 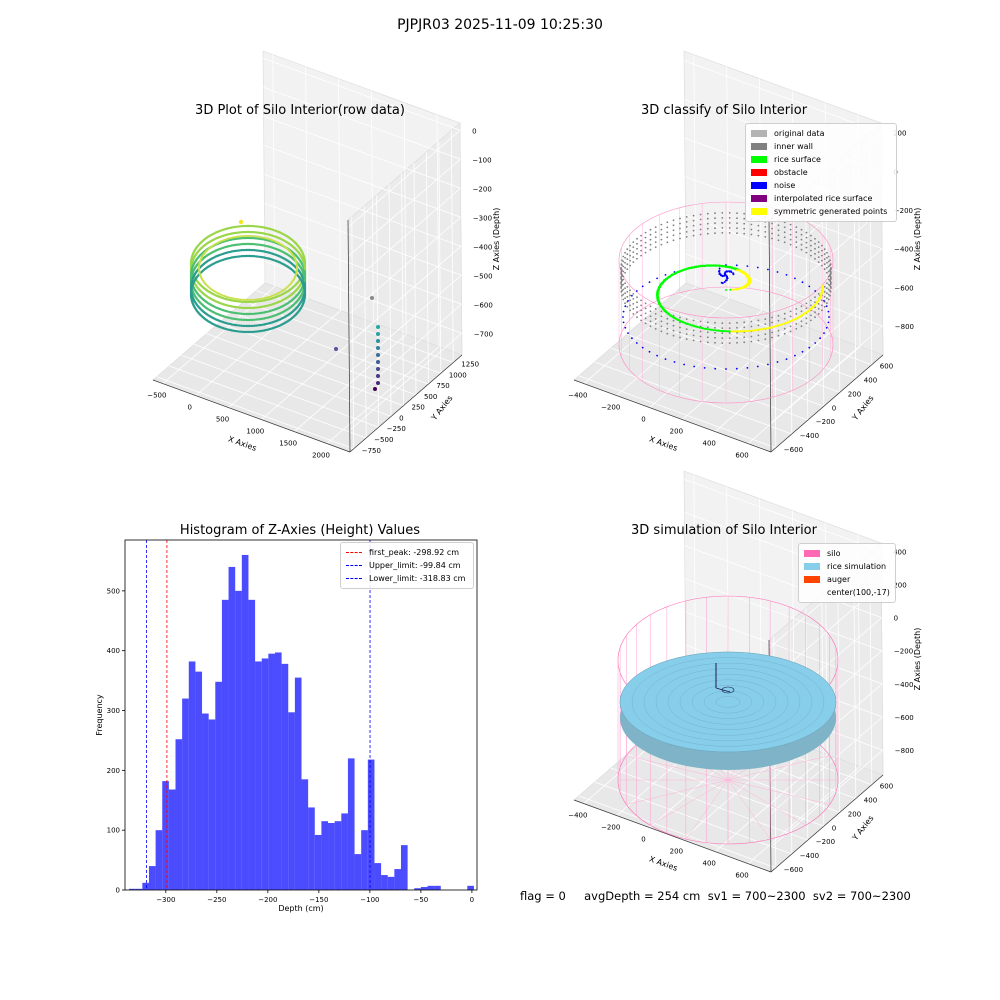 What do you see at coordinates (401, 418) in the screenshot?
I see `y-tick-label: 0` at bounding box center [401, 418].